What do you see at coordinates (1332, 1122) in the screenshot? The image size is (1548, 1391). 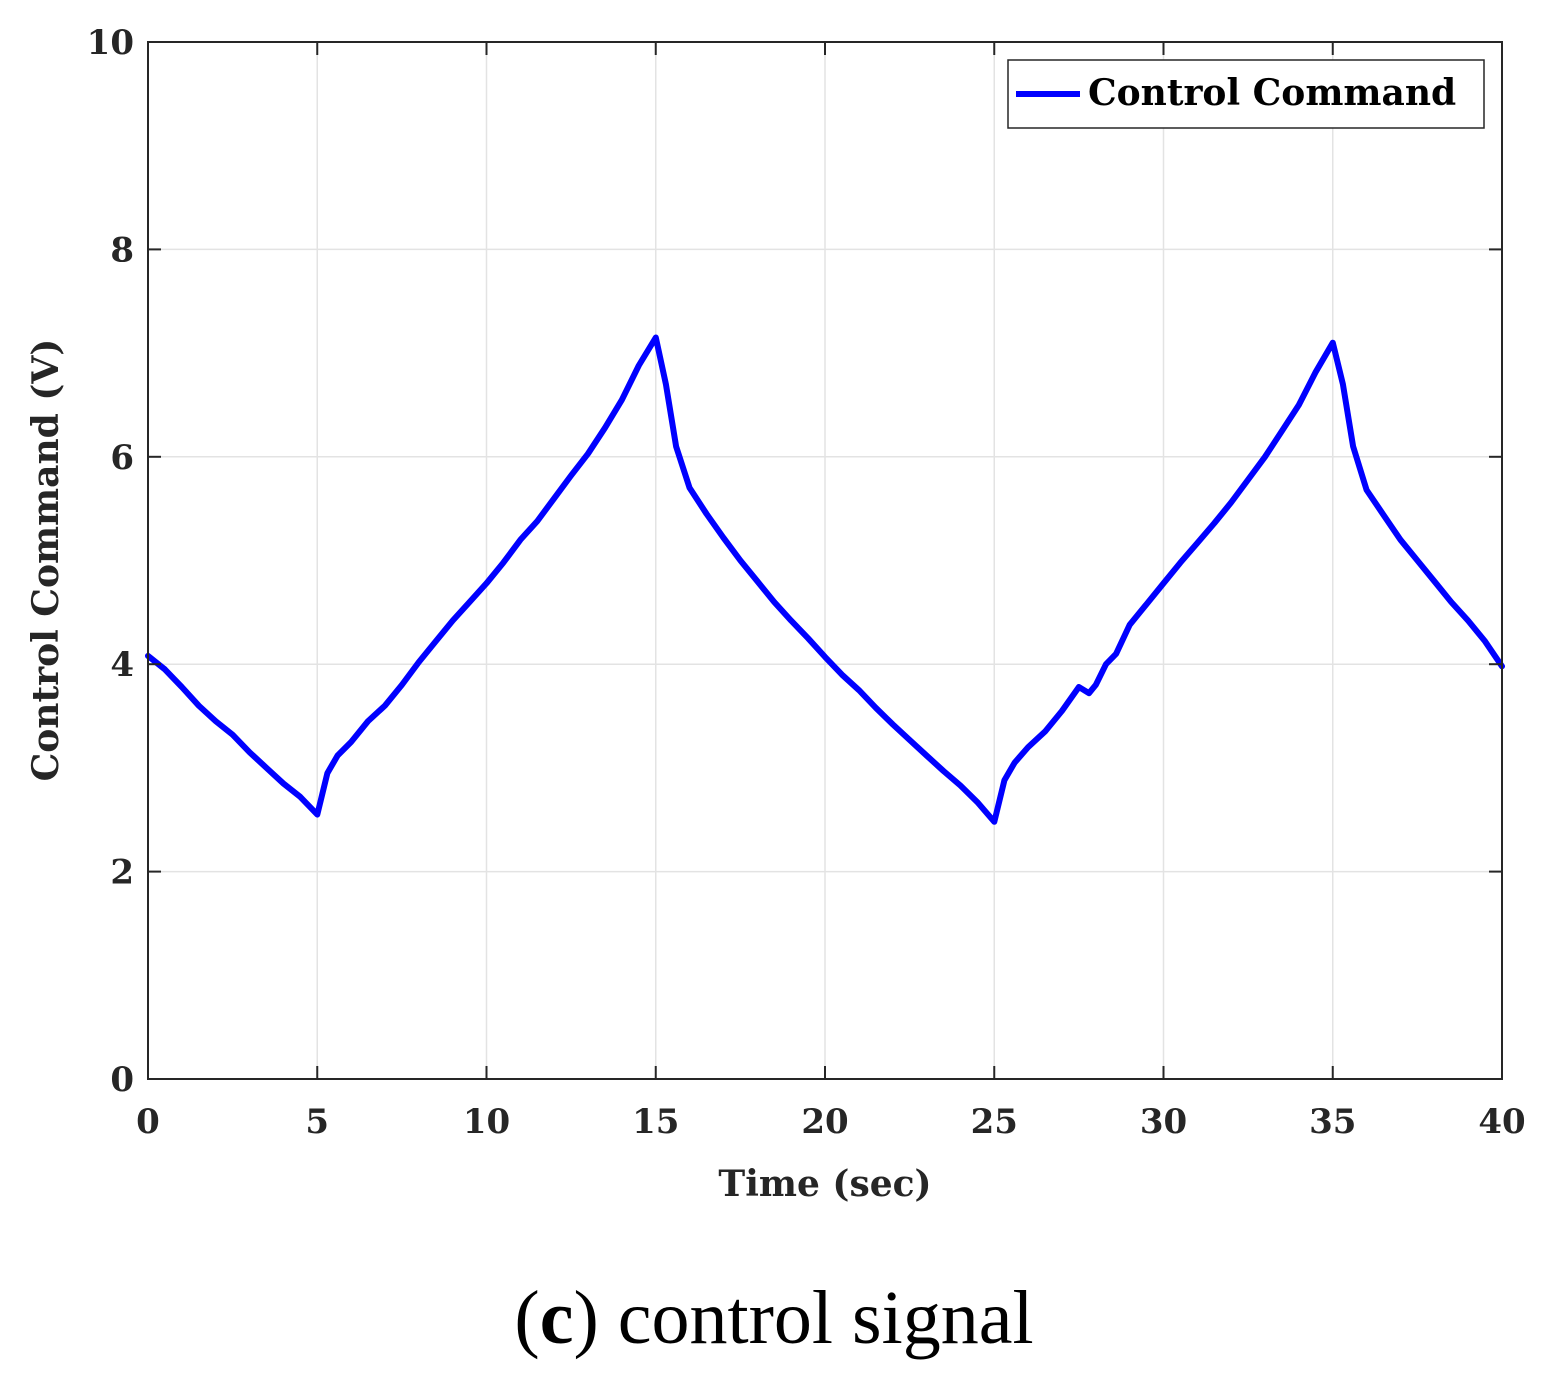 I see `x-tick-label: 35` at bounding box center [1332, 1122].